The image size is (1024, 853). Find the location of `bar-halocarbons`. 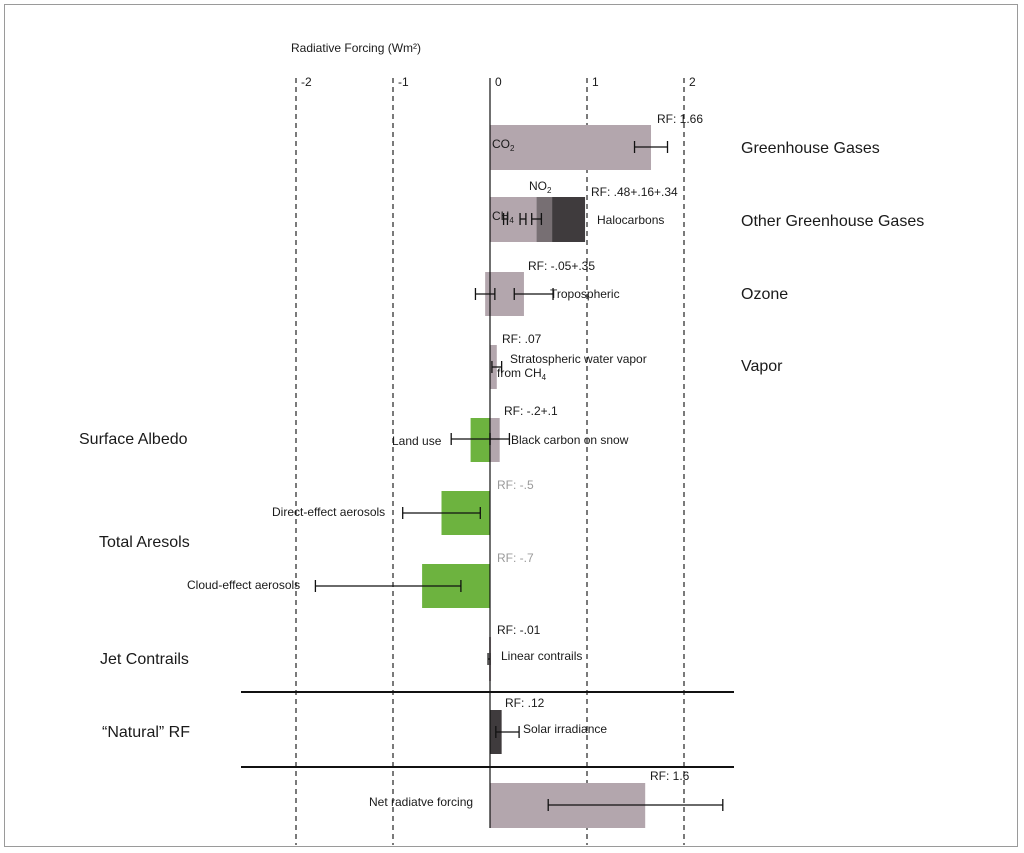

bar-halocarbons is located at coordinates (569, 219).